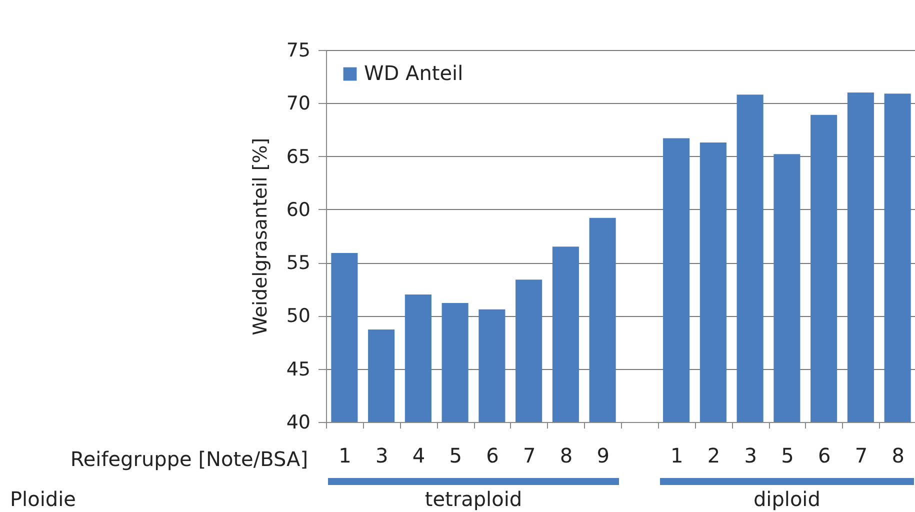 The image size is (915, 512). I want to click on text: diploid, so click(786, 499).